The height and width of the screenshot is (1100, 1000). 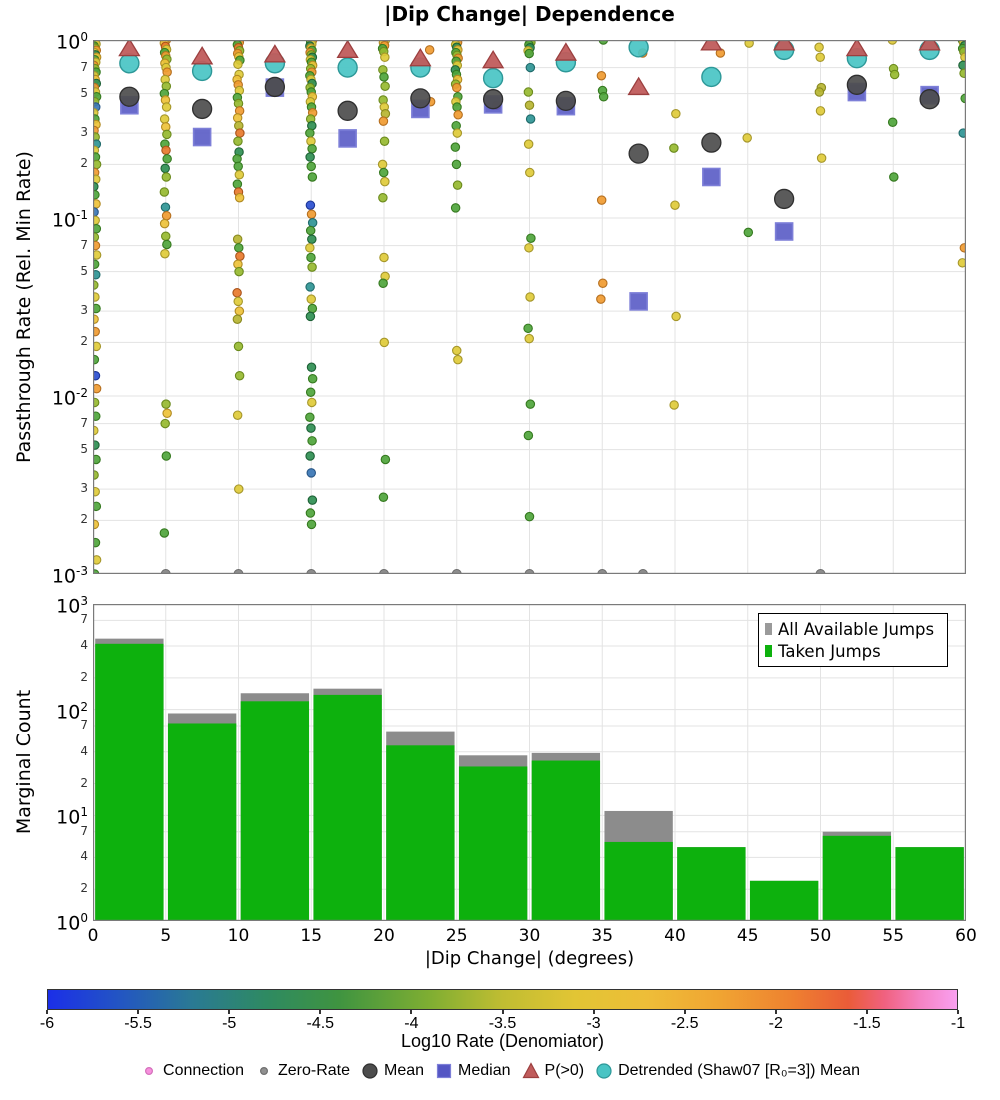 What do you see at coordinates (966, 936) in the screenshot?
I see `x-tick-label: 60` at bounding box center [966, 936].